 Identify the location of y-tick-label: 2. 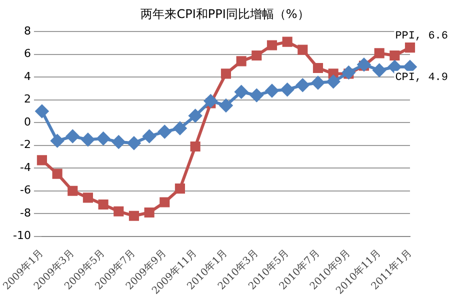
(27, 99).